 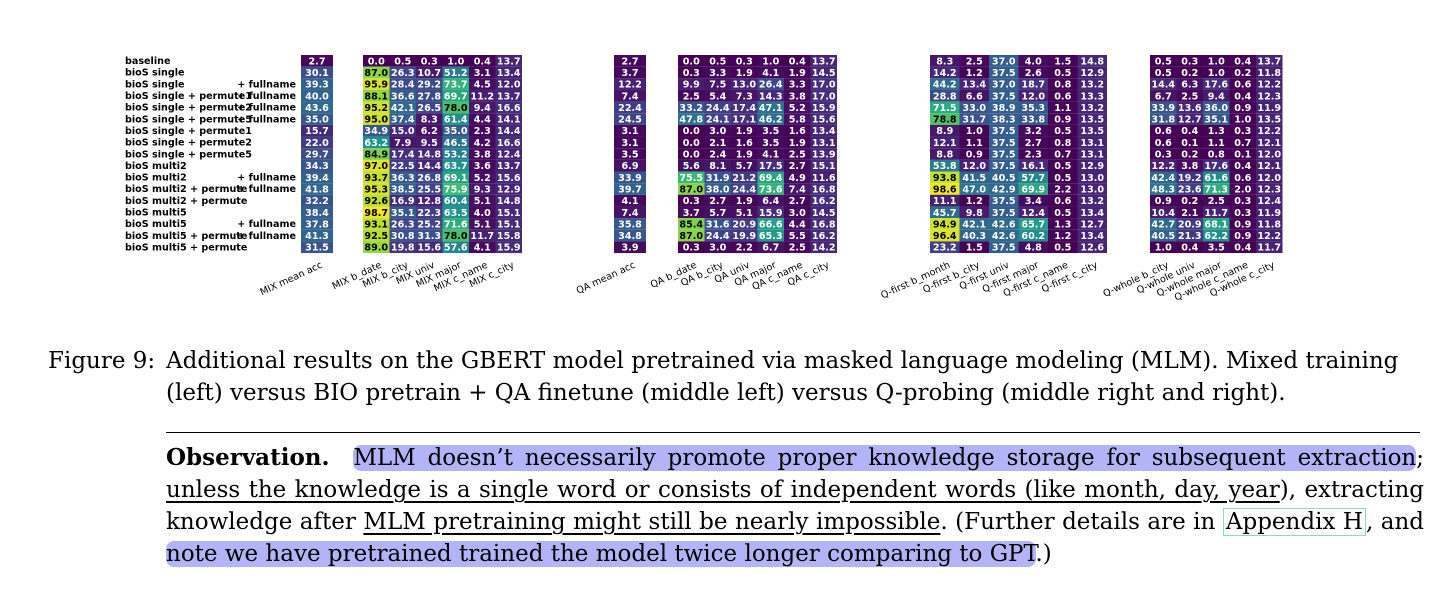 What do you see at coordinates (771, 213) in the screenshot?
I see `cell-value: 15.9` at bounding box center [771, 213].